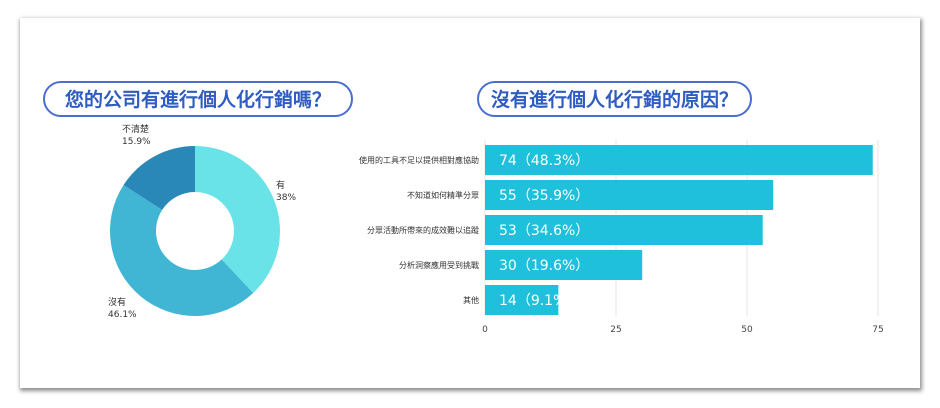  I want to click on category-label: 不知道如何精準分眾, so click(443, 195).